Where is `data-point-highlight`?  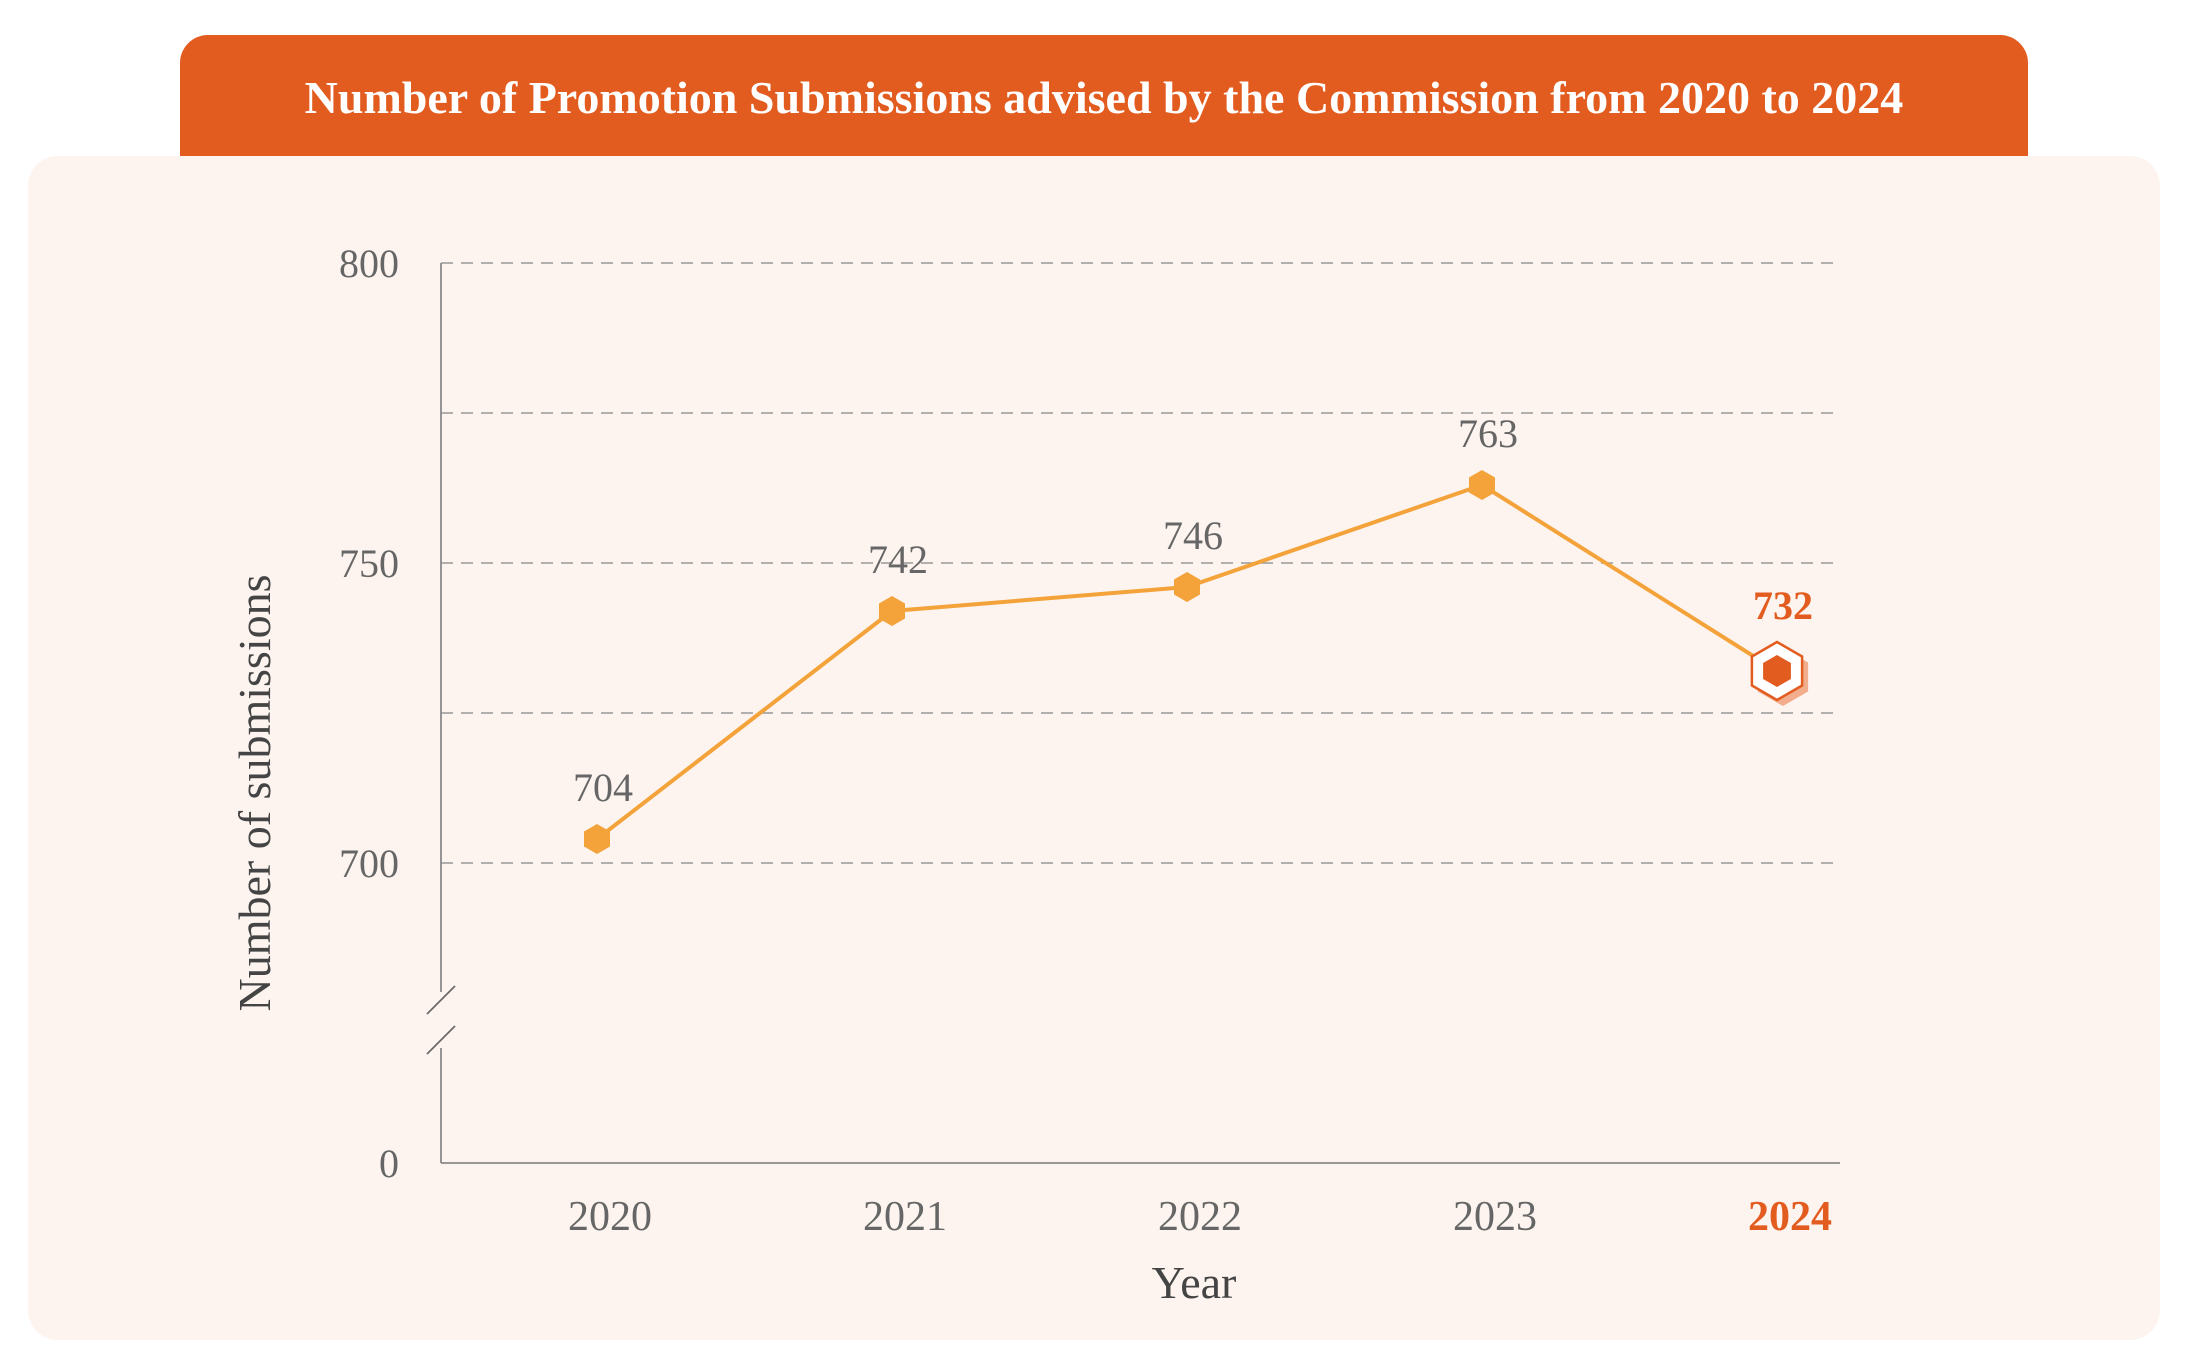
data-point-highlight is located at coordinates (1777, 671).